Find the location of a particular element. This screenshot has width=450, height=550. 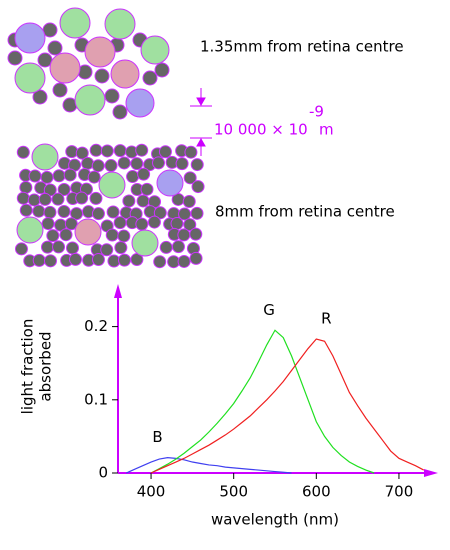

y-tick-label: 0.2 is located at coordinates (96, 326).